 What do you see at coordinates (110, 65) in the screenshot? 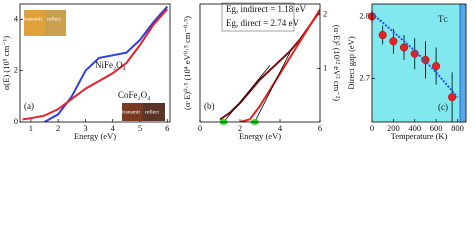
I see `annotation: NiFe₂O₄` at bounding box center [110, 65].